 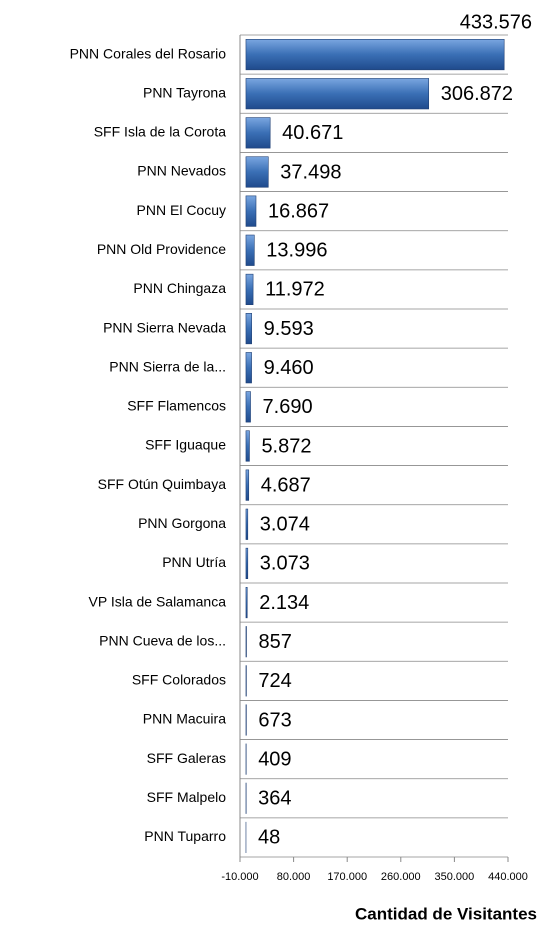 I want to click on value-label: 9.593, so click(x=289, y=329).